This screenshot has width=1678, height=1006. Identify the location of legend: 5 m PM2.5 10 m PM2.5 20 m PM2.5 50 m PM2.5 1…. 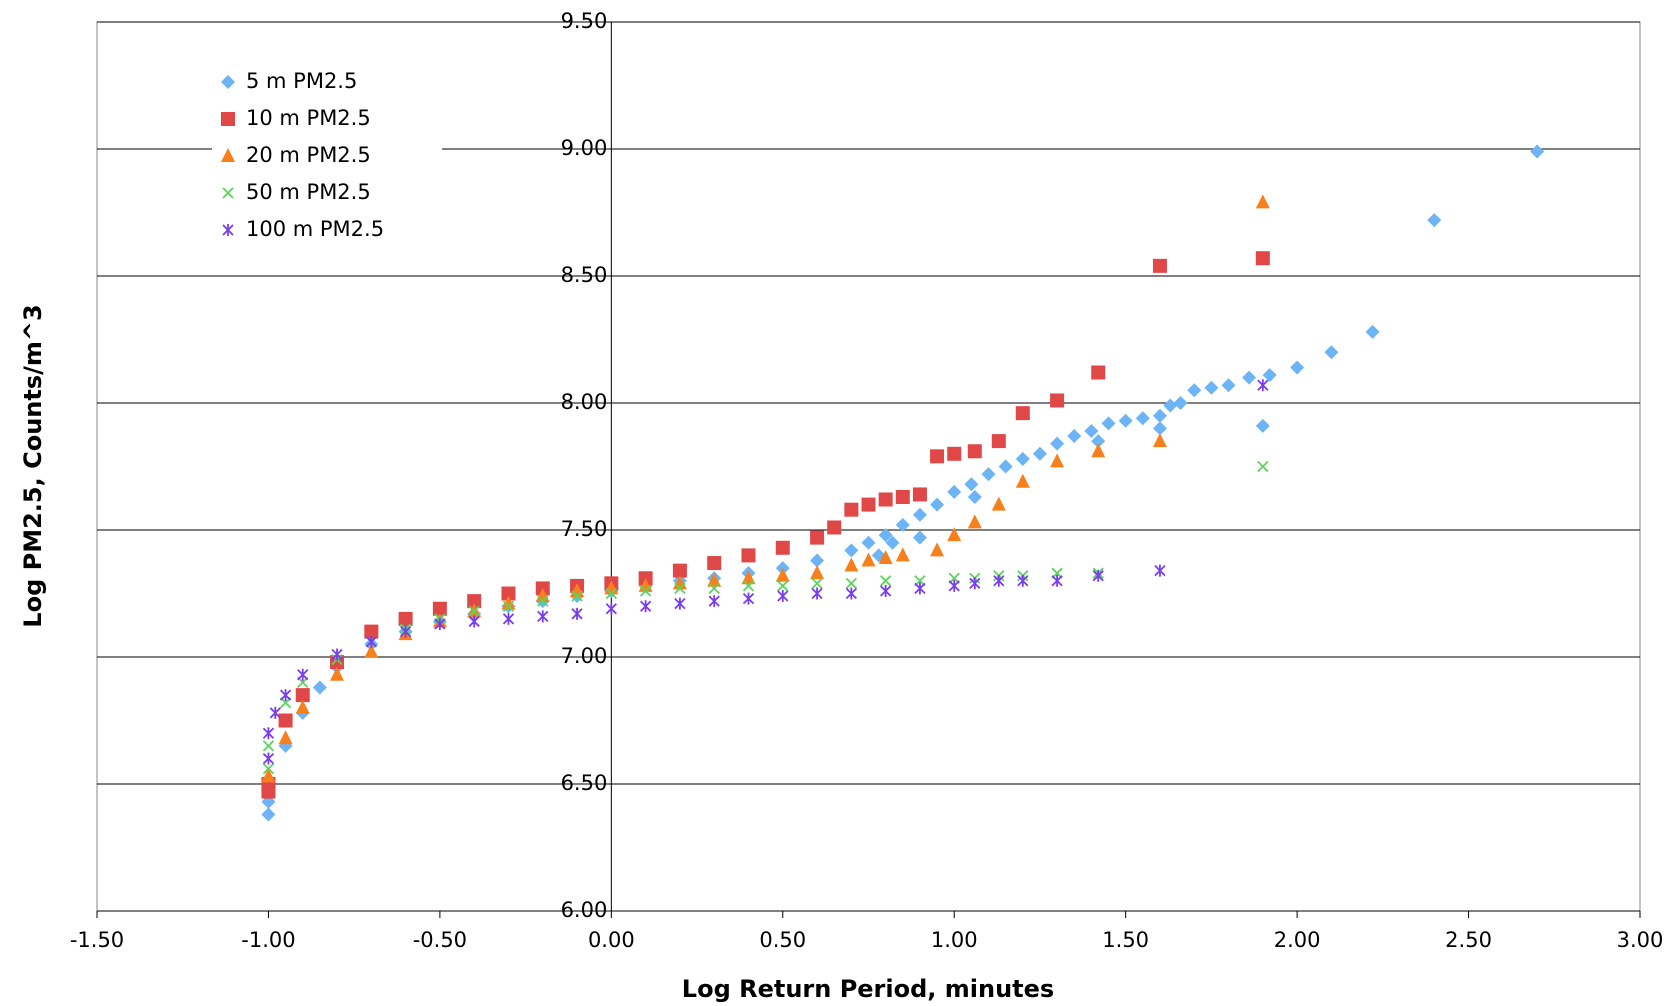
(327, 156).